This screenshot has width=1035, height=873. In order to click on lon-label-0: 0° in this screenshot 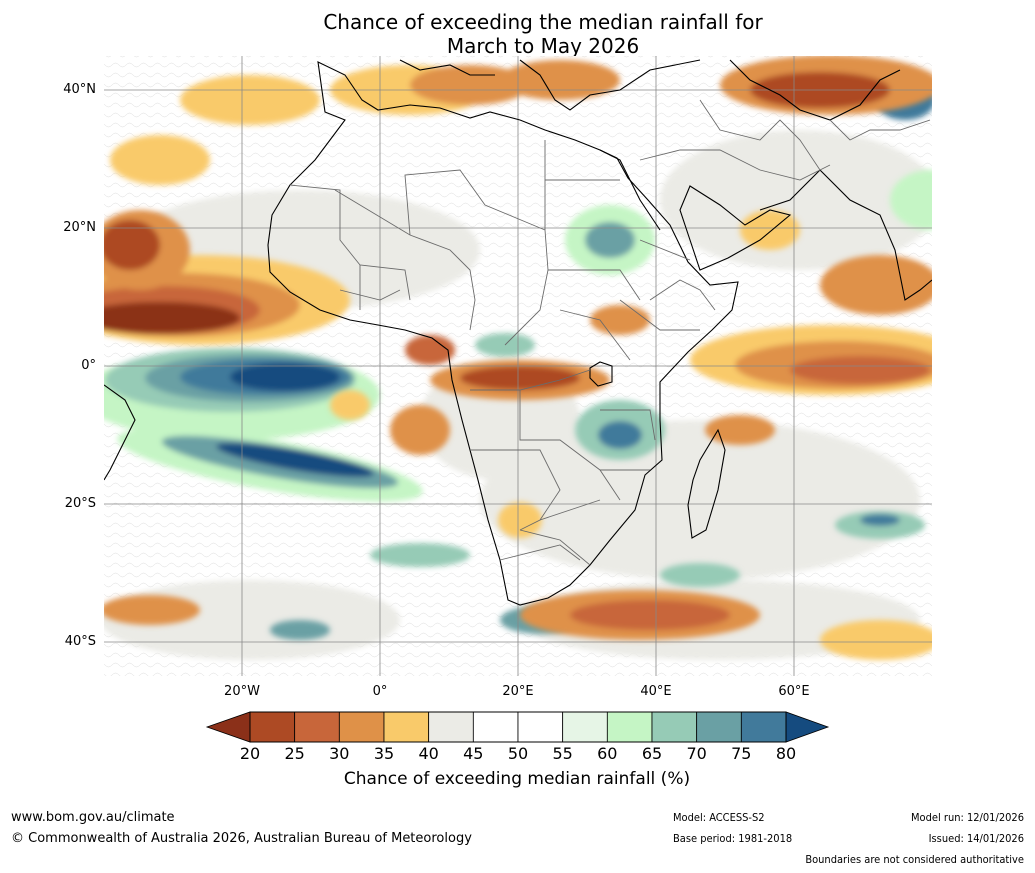, I will do `click(380, 691)`.